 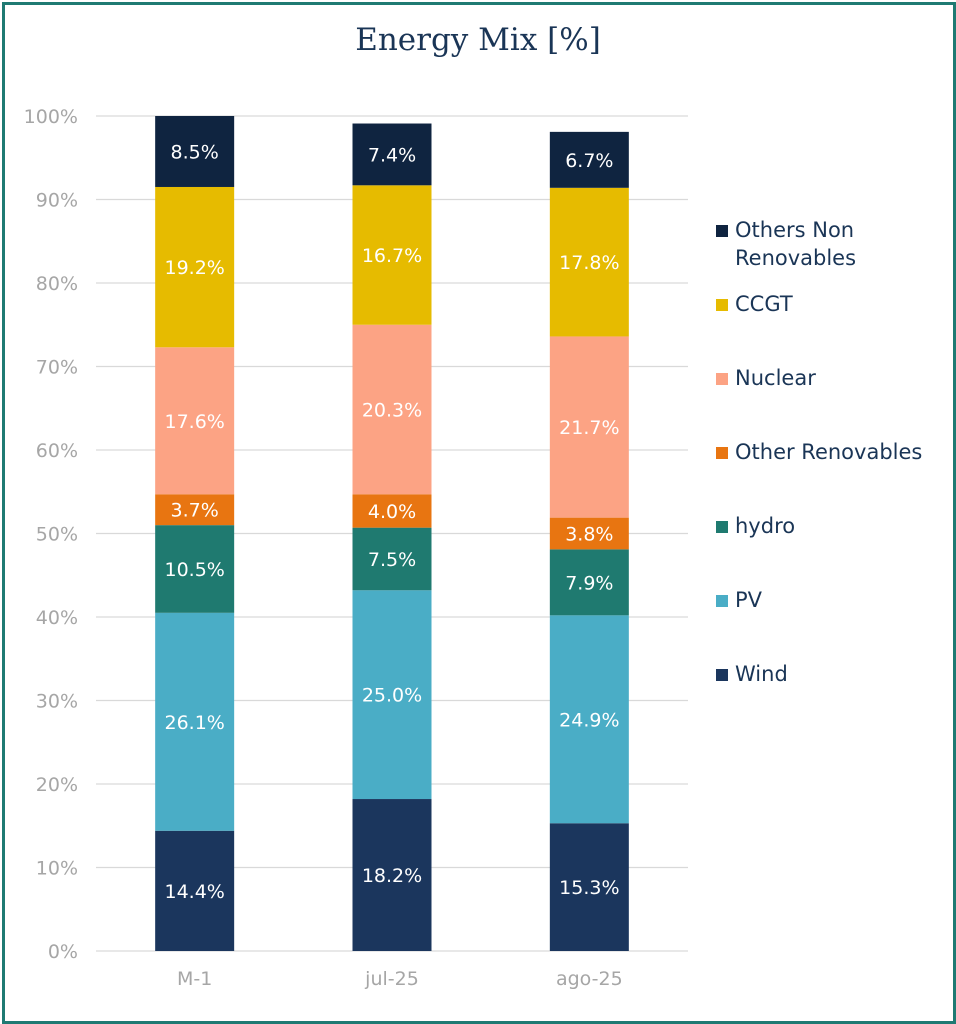 I want to click on legend-item-nuclear: Nuclear, so click(x=835, y=378).